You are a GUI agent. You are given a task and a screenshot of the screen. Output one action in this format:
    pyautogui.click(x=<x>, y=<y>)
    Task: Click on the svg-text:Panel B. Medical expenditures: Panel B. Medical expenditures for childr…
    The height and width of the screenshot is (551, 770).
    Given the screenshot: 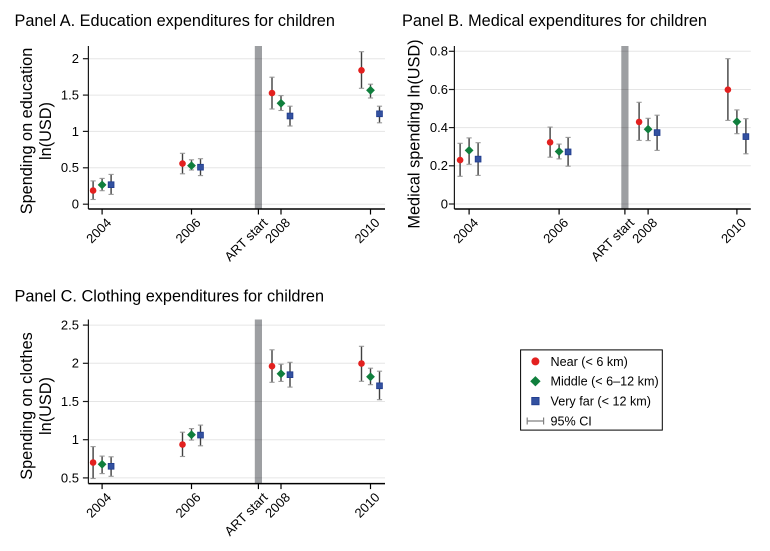 What is the action you would take?
    pyautogui.click(x=554, y=21)
    